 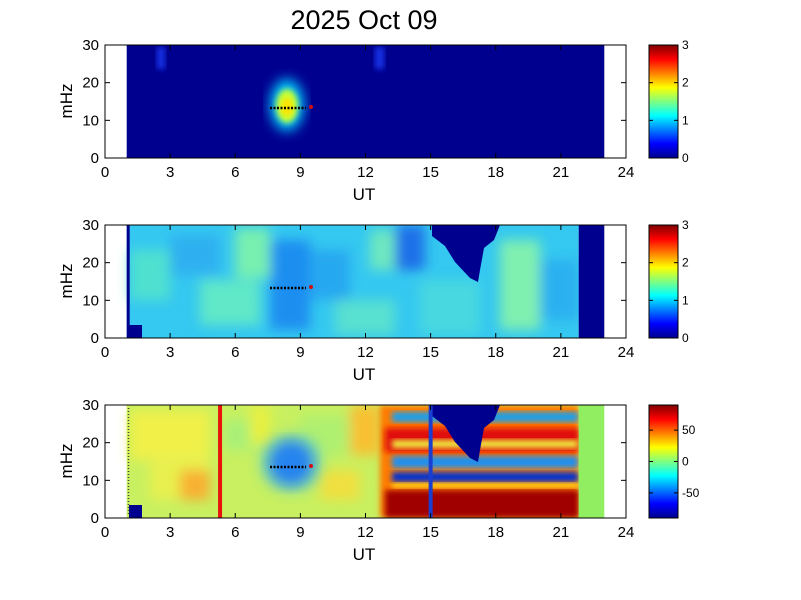 I want to click on panel-2-y-ticks: 0 10 20 30, so click(x=354, y=282).